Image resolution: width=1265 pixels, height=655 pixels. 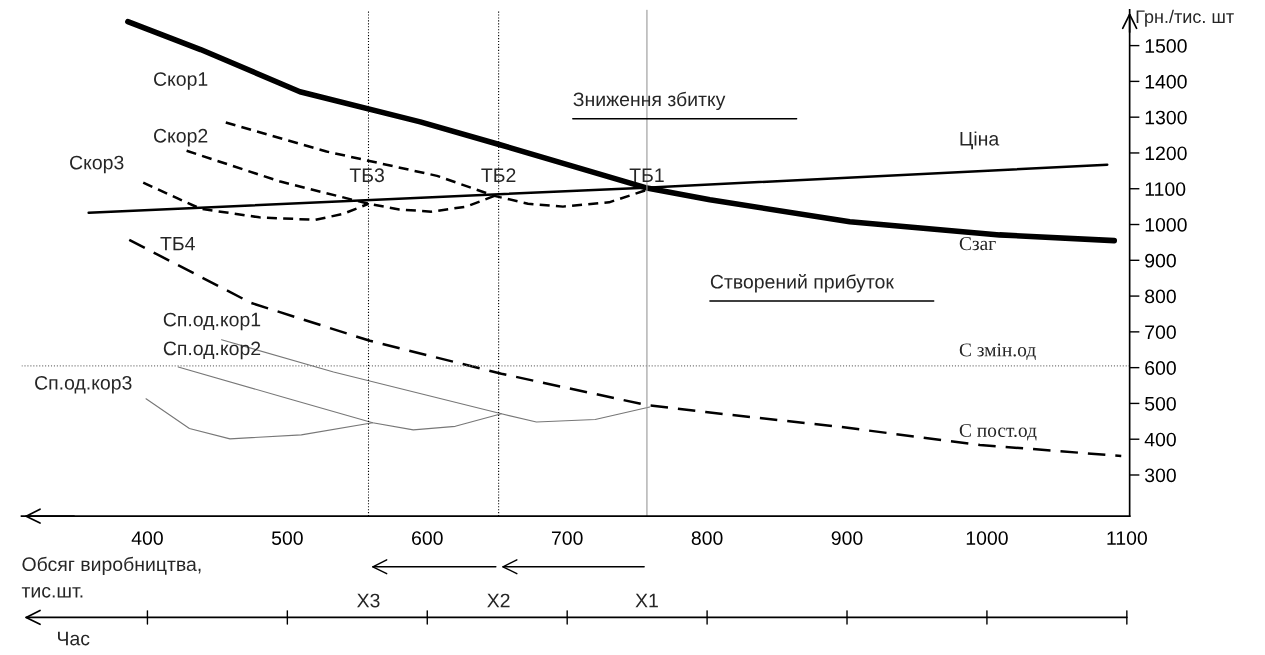 I want to click on x-tick-label: 1000, so click(x=987, y=538).